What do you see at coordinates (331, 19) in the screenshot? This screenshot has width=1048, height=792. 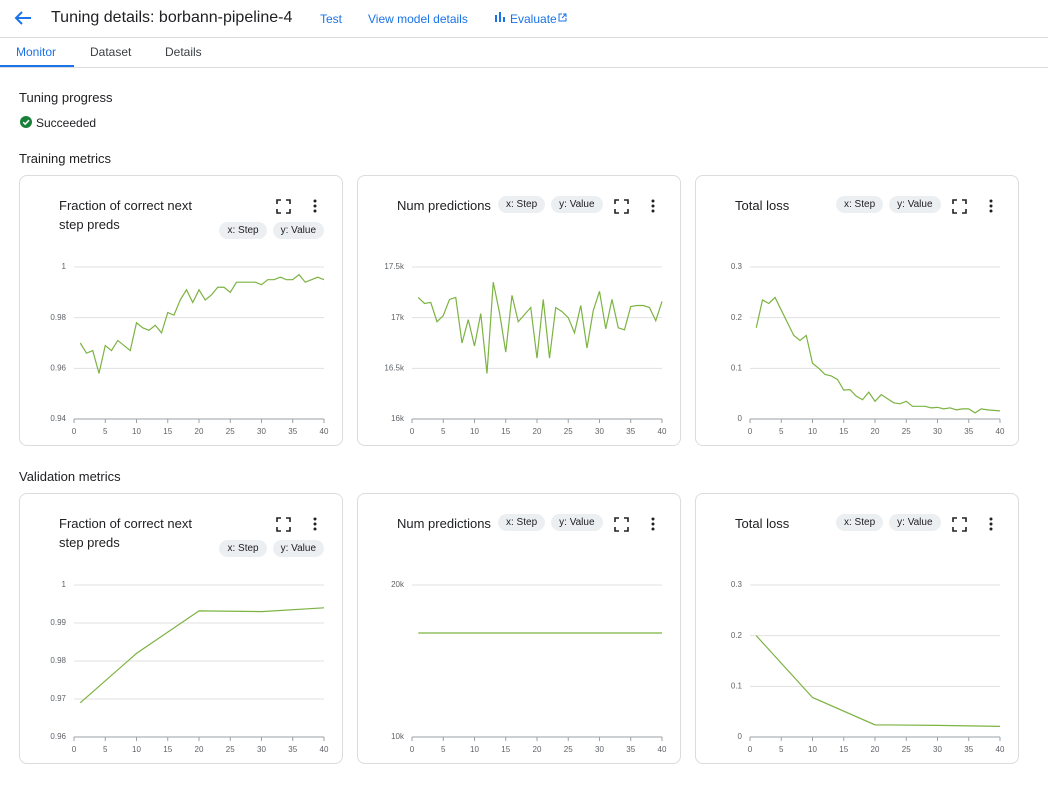 I see `test-link: Test` at bounding box center [331, 19].